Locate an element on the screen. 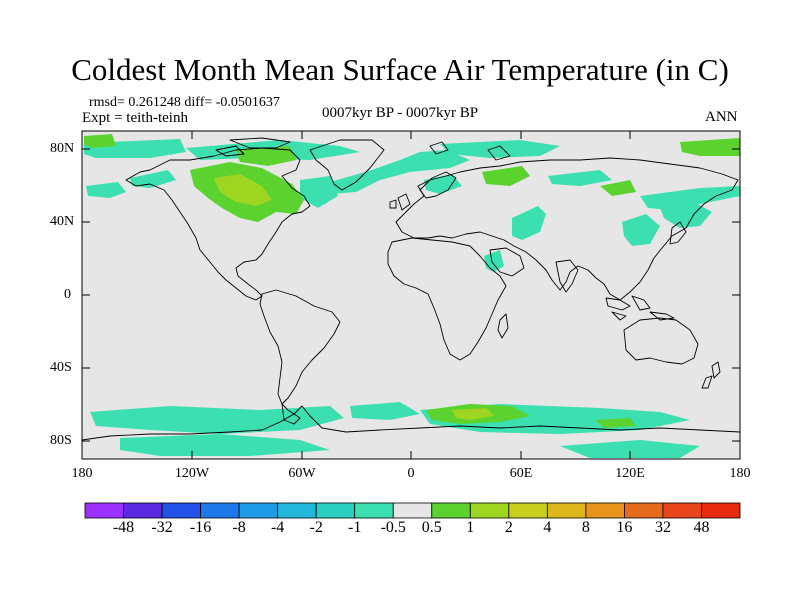 Image resolution: width=800 pixels, height=600 pixels. anomaly-patch-arctic-east-warm is located at coordinates (710, 147).